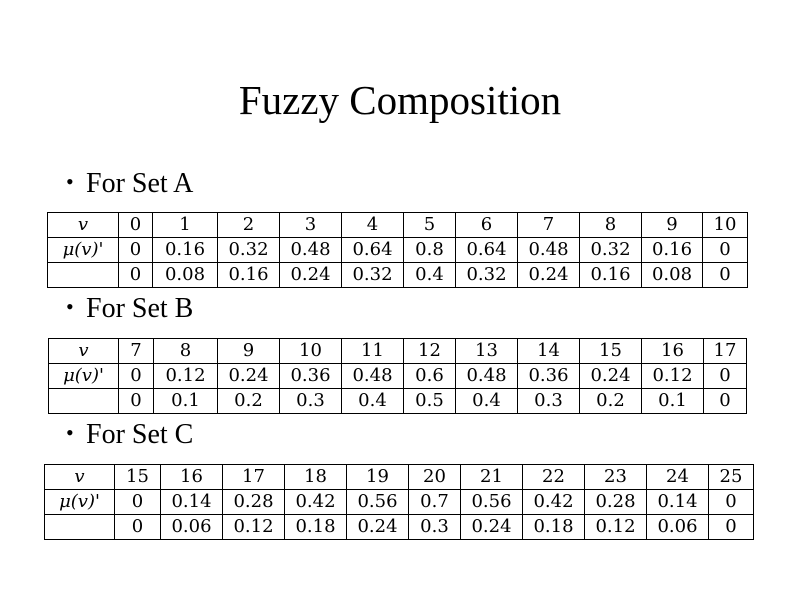  I want to click on table-cell: 0.5, so click(429, 401).